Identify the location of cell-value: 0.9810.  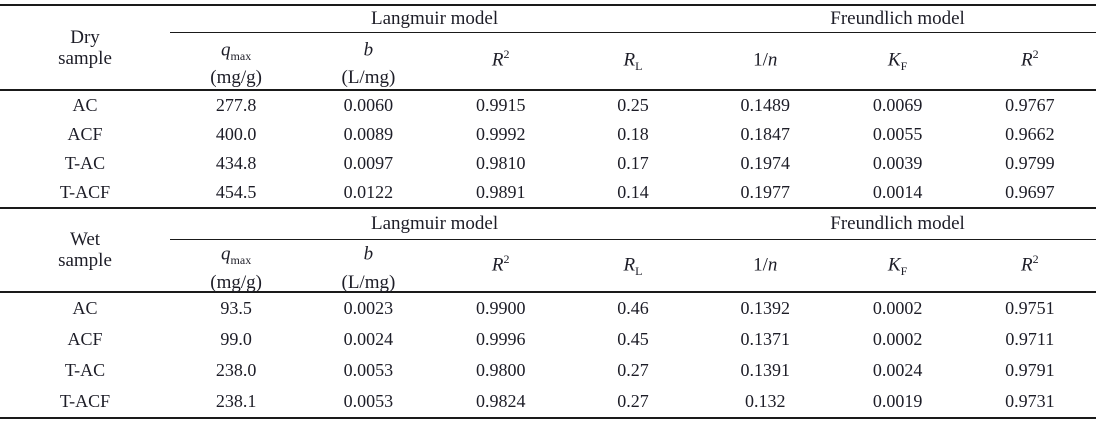
(500, 163).